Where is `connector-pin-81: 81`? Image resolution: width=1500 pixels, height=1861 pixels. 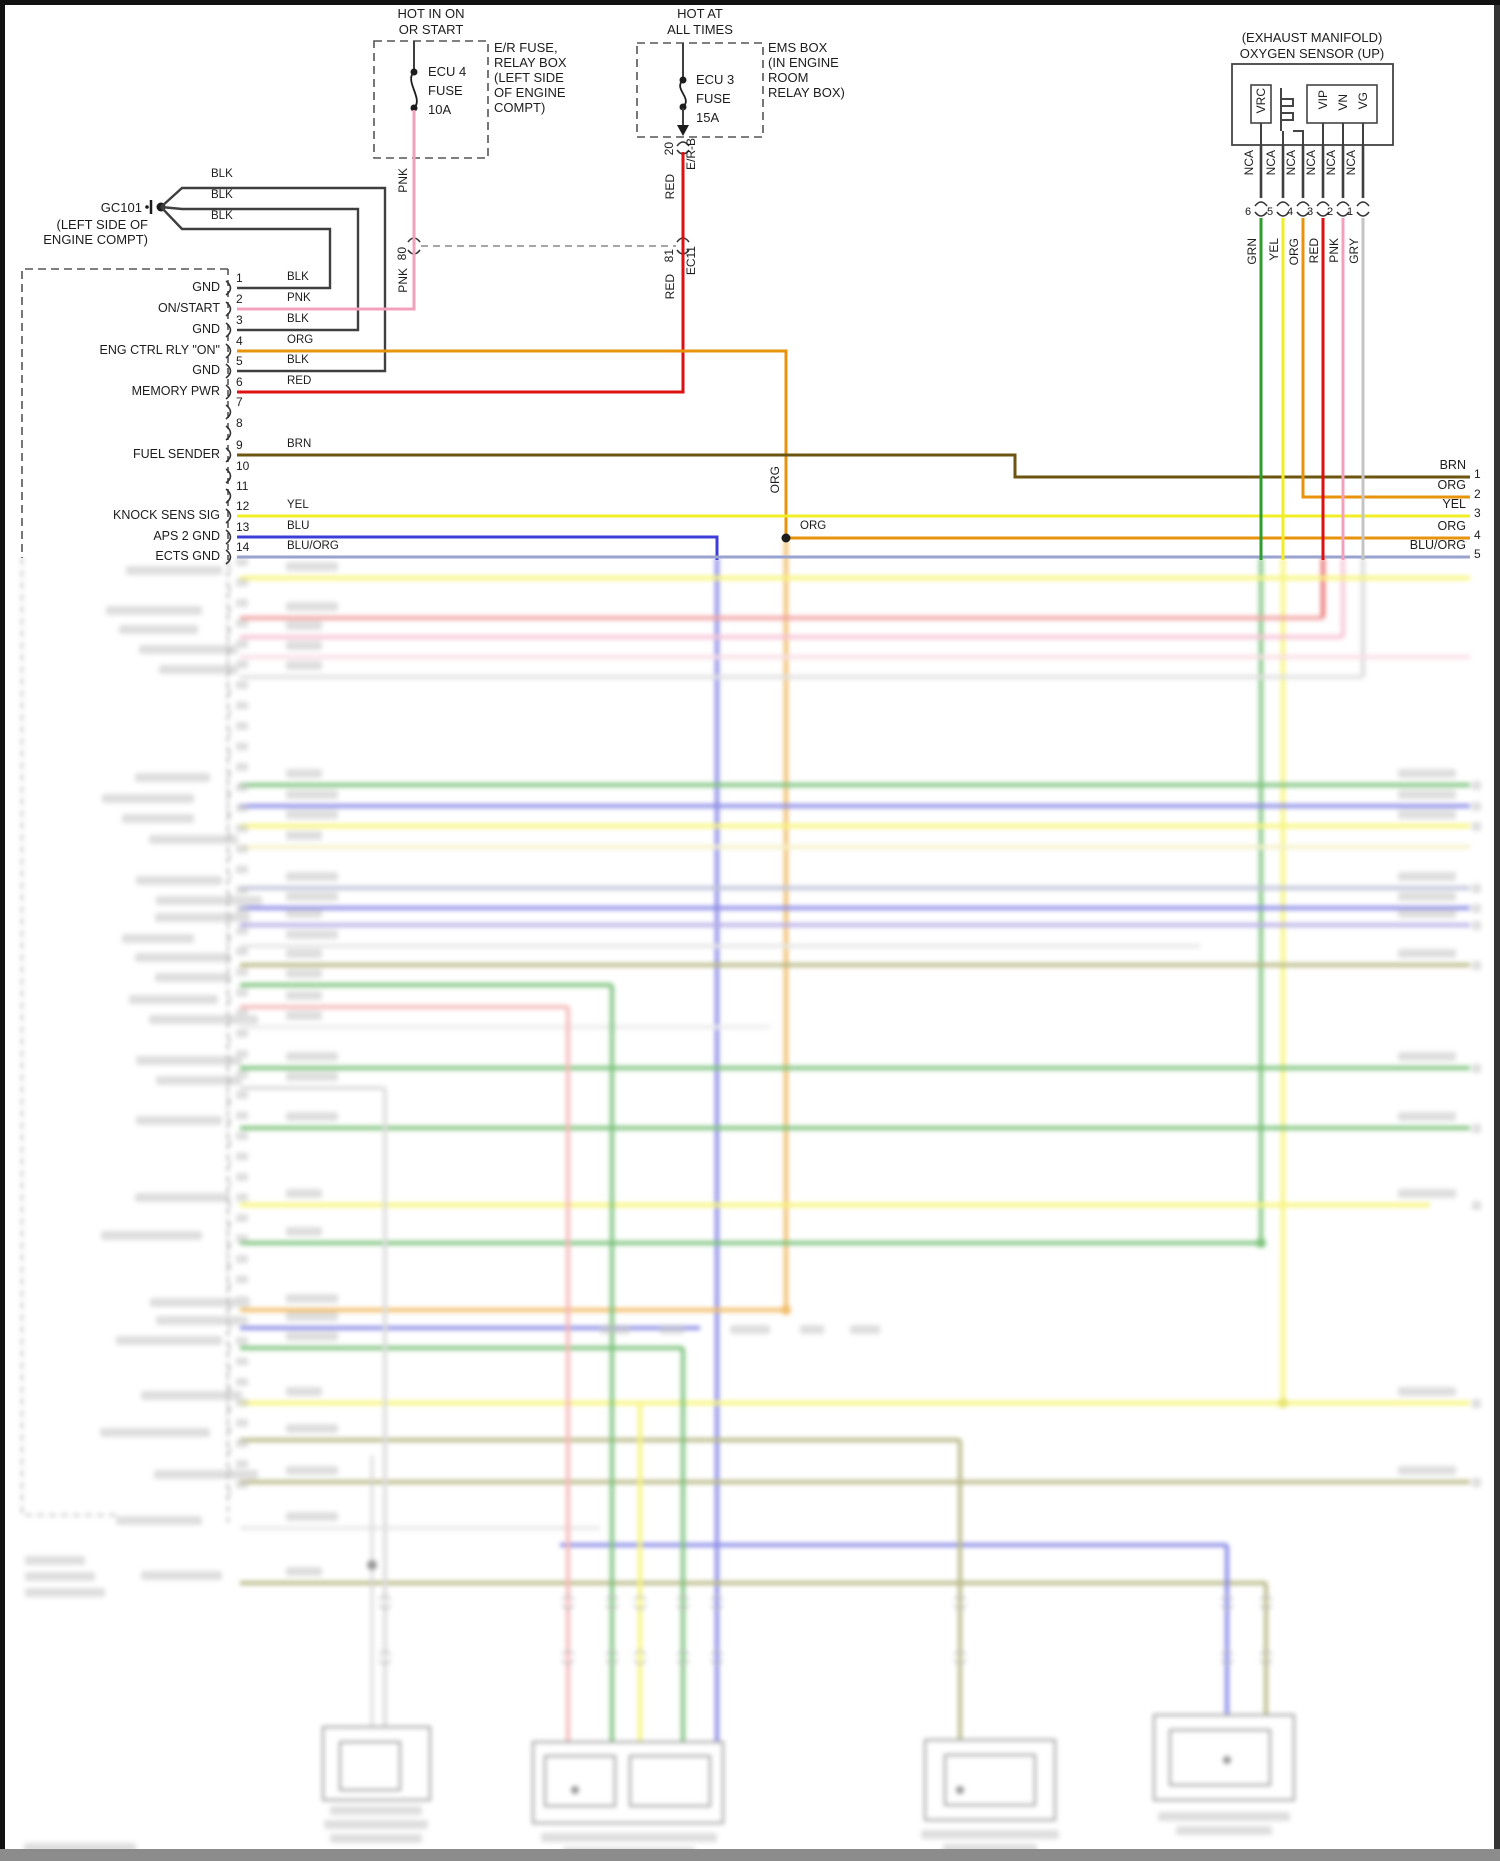 connector-pin-81: 81 is located at coordinates (669, 256).